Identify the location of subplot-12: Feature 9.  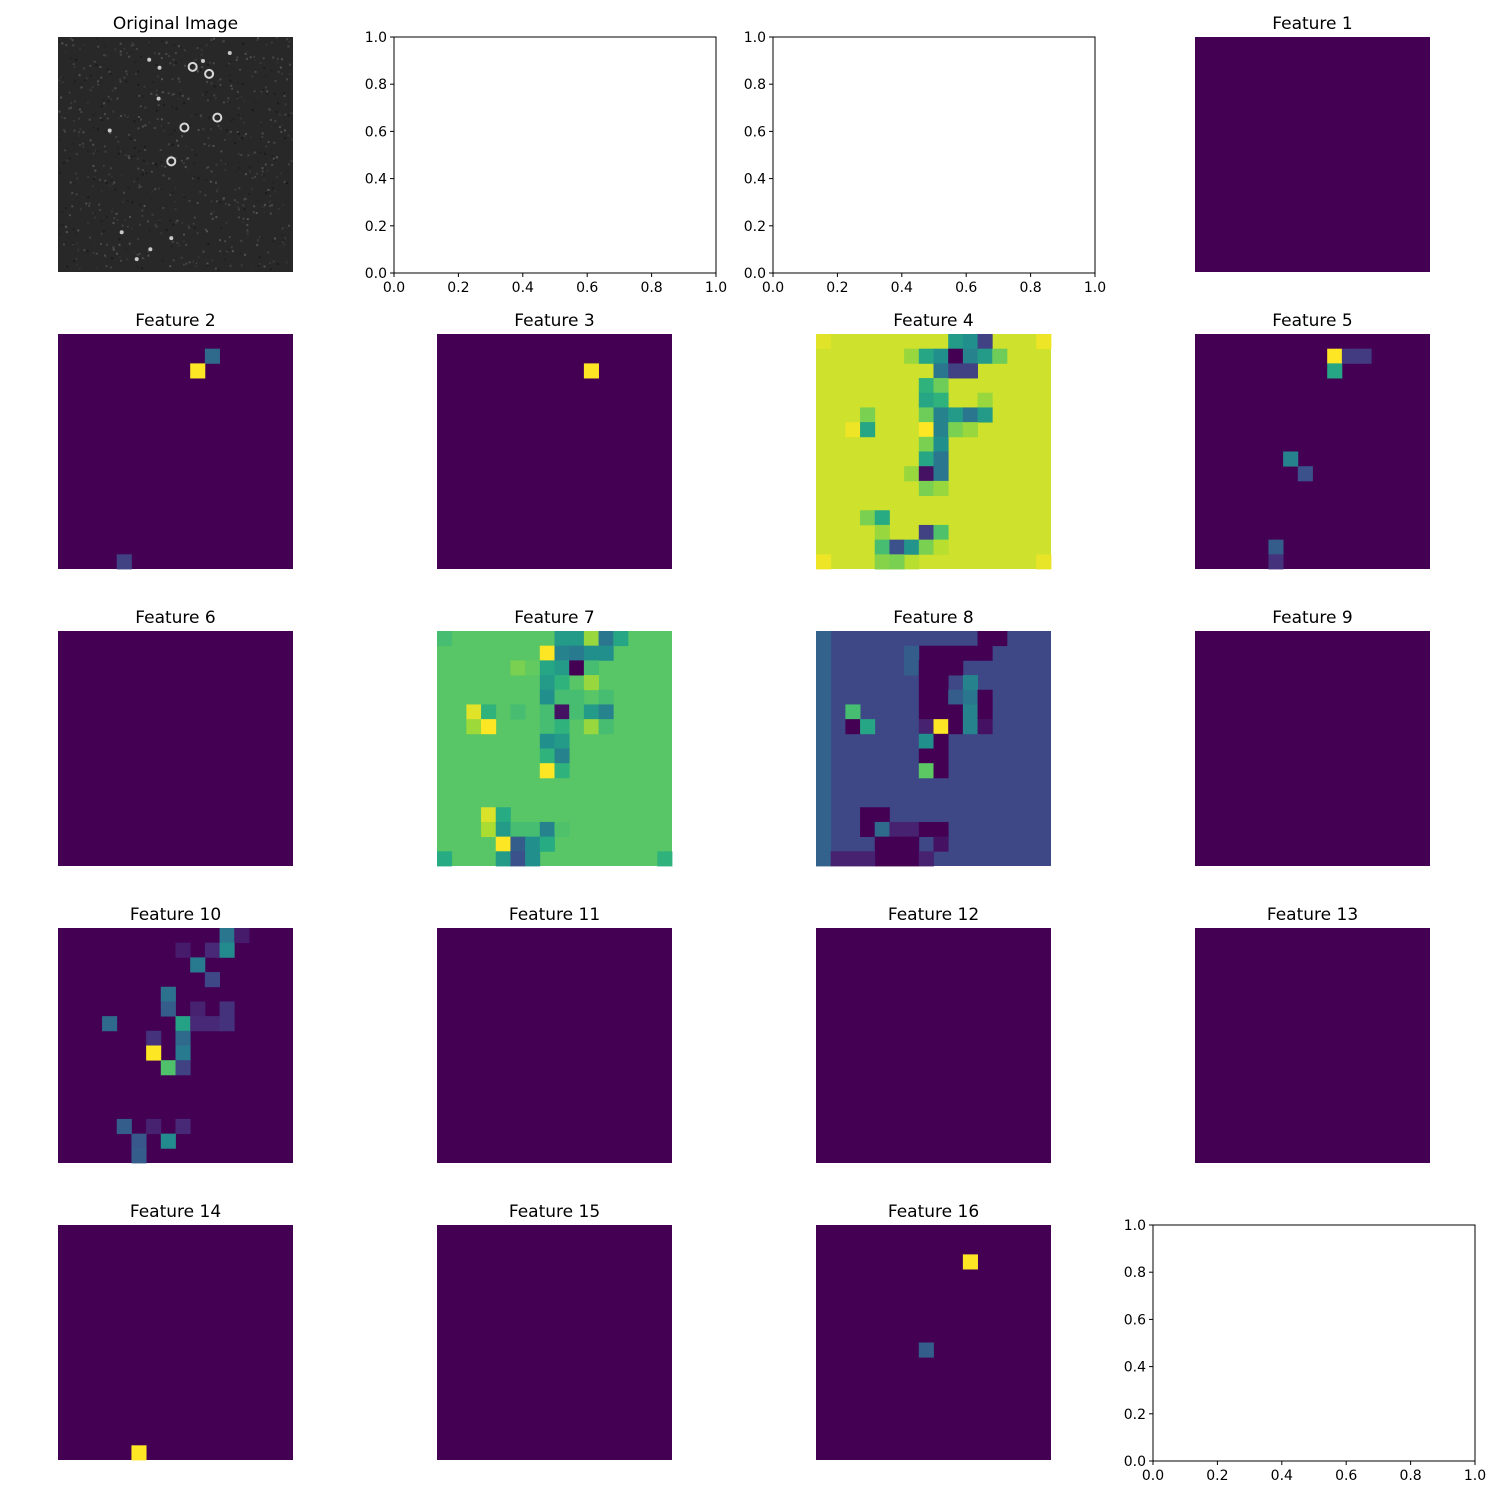
(1312, 737).